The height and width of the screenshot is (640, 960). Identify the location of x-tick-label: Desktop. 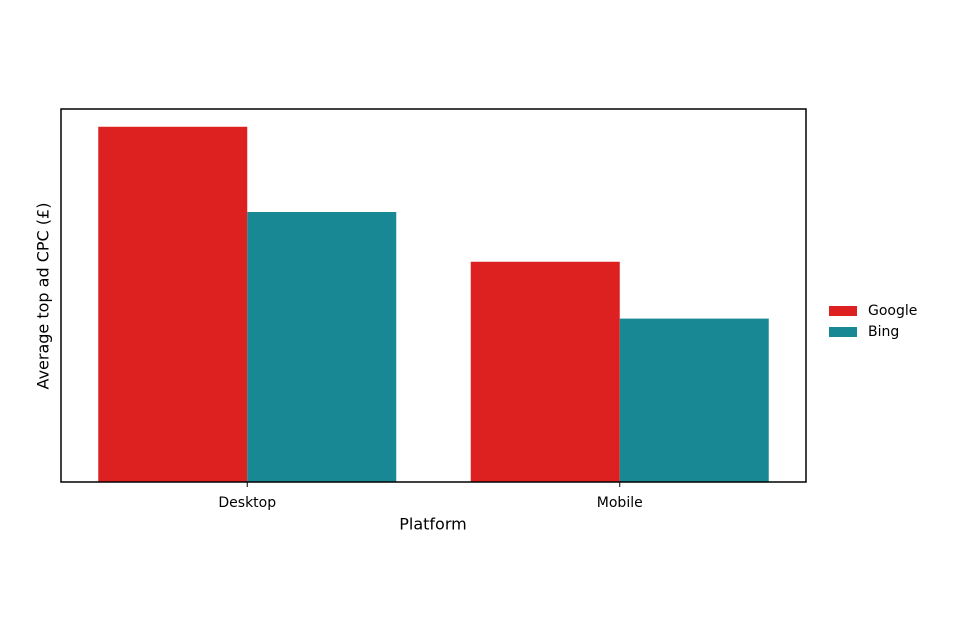
(247, 503).